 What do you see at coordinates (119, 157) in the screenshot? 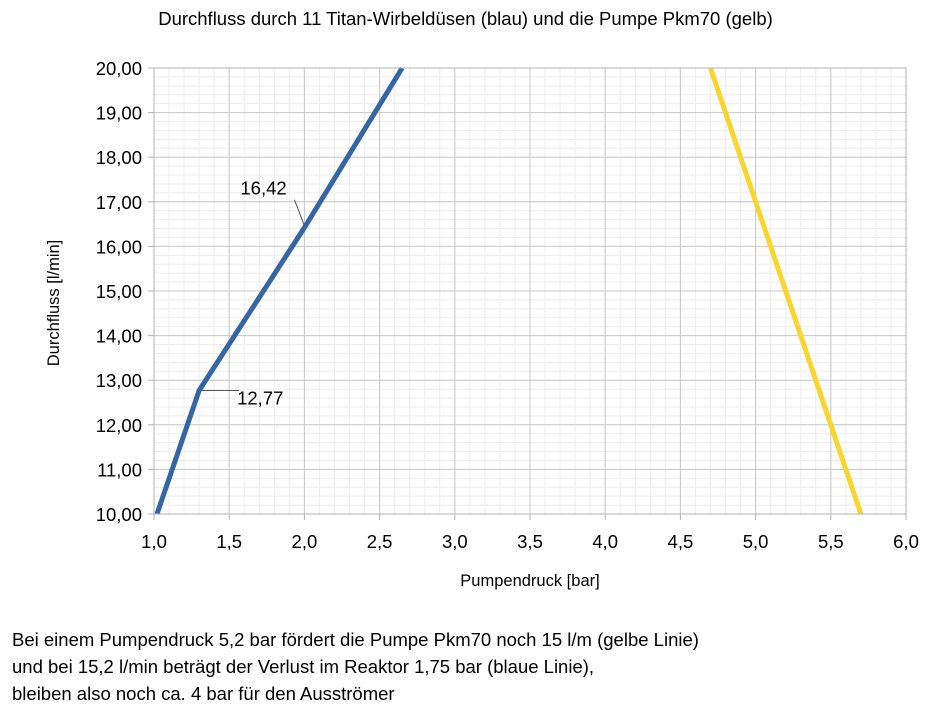
I see `y-tick-label: 18,00` at bounding box center [119, 157].